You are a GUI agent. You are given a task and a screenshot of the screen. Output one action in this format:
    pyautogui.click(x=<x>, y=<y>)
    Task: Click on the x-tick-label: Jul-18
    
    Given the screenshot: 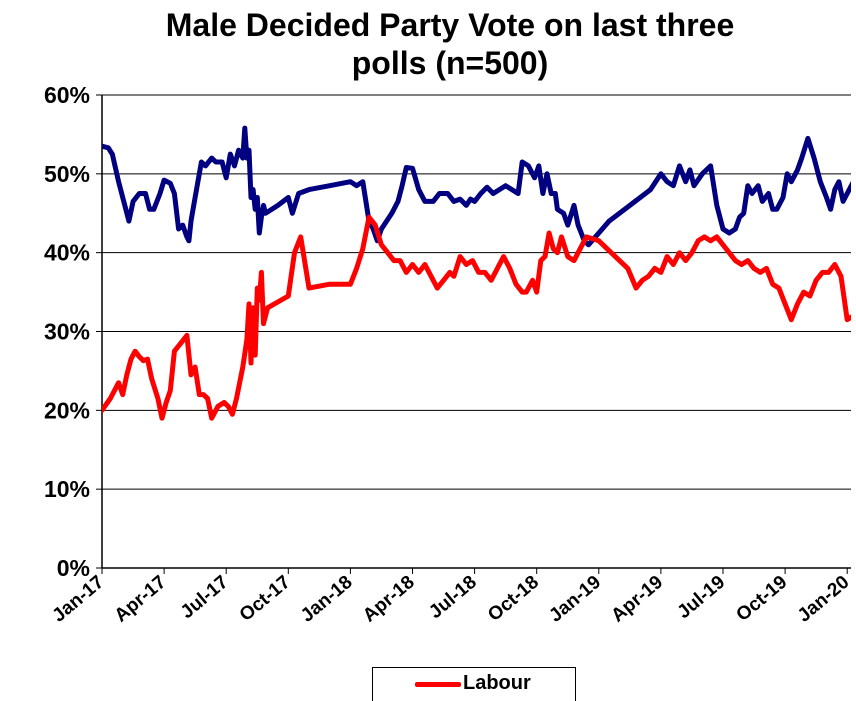 What is the action you would take?
    pyautogui.click(x=453, y=597)
    